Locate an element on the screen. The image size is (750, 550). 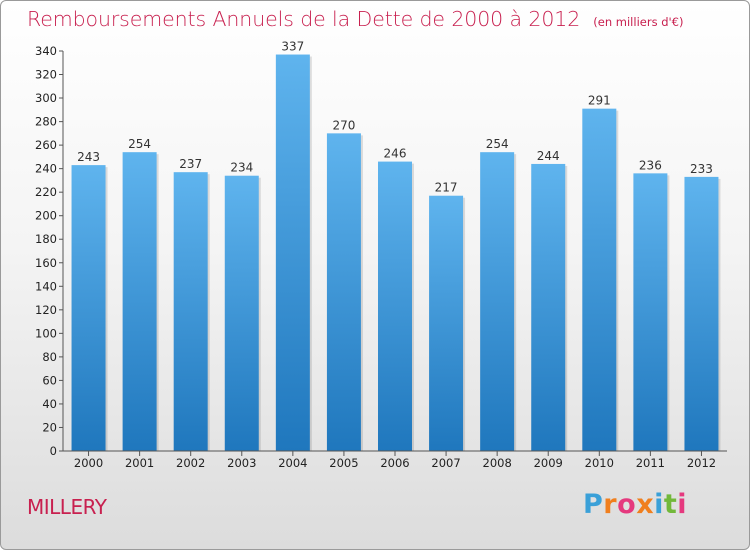
x-tick-label: 2008 is located at coordinates (497, 463).